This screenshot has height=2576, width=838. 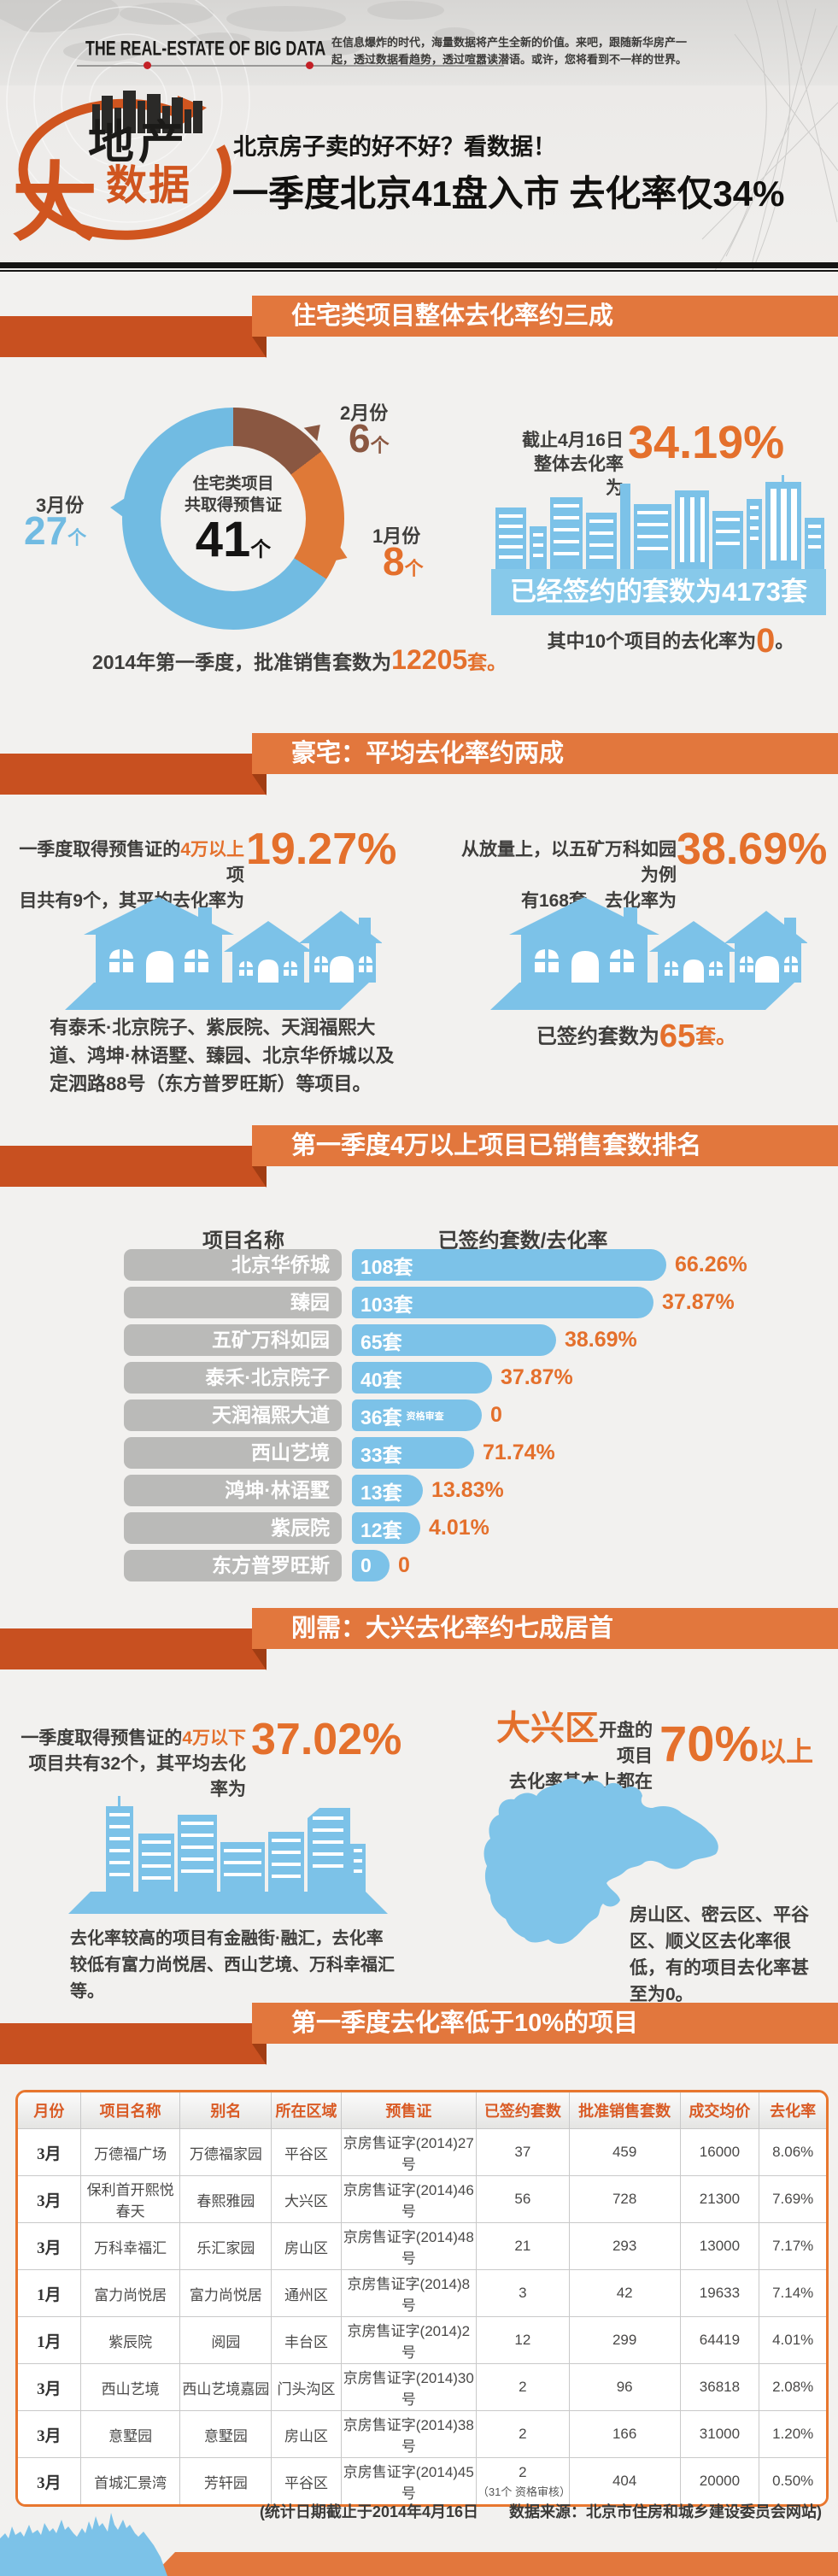 What do you see at coordinates (422, 1378) in the screenshot?
I see `bar: 40套` at bounding box center [422, 1378].